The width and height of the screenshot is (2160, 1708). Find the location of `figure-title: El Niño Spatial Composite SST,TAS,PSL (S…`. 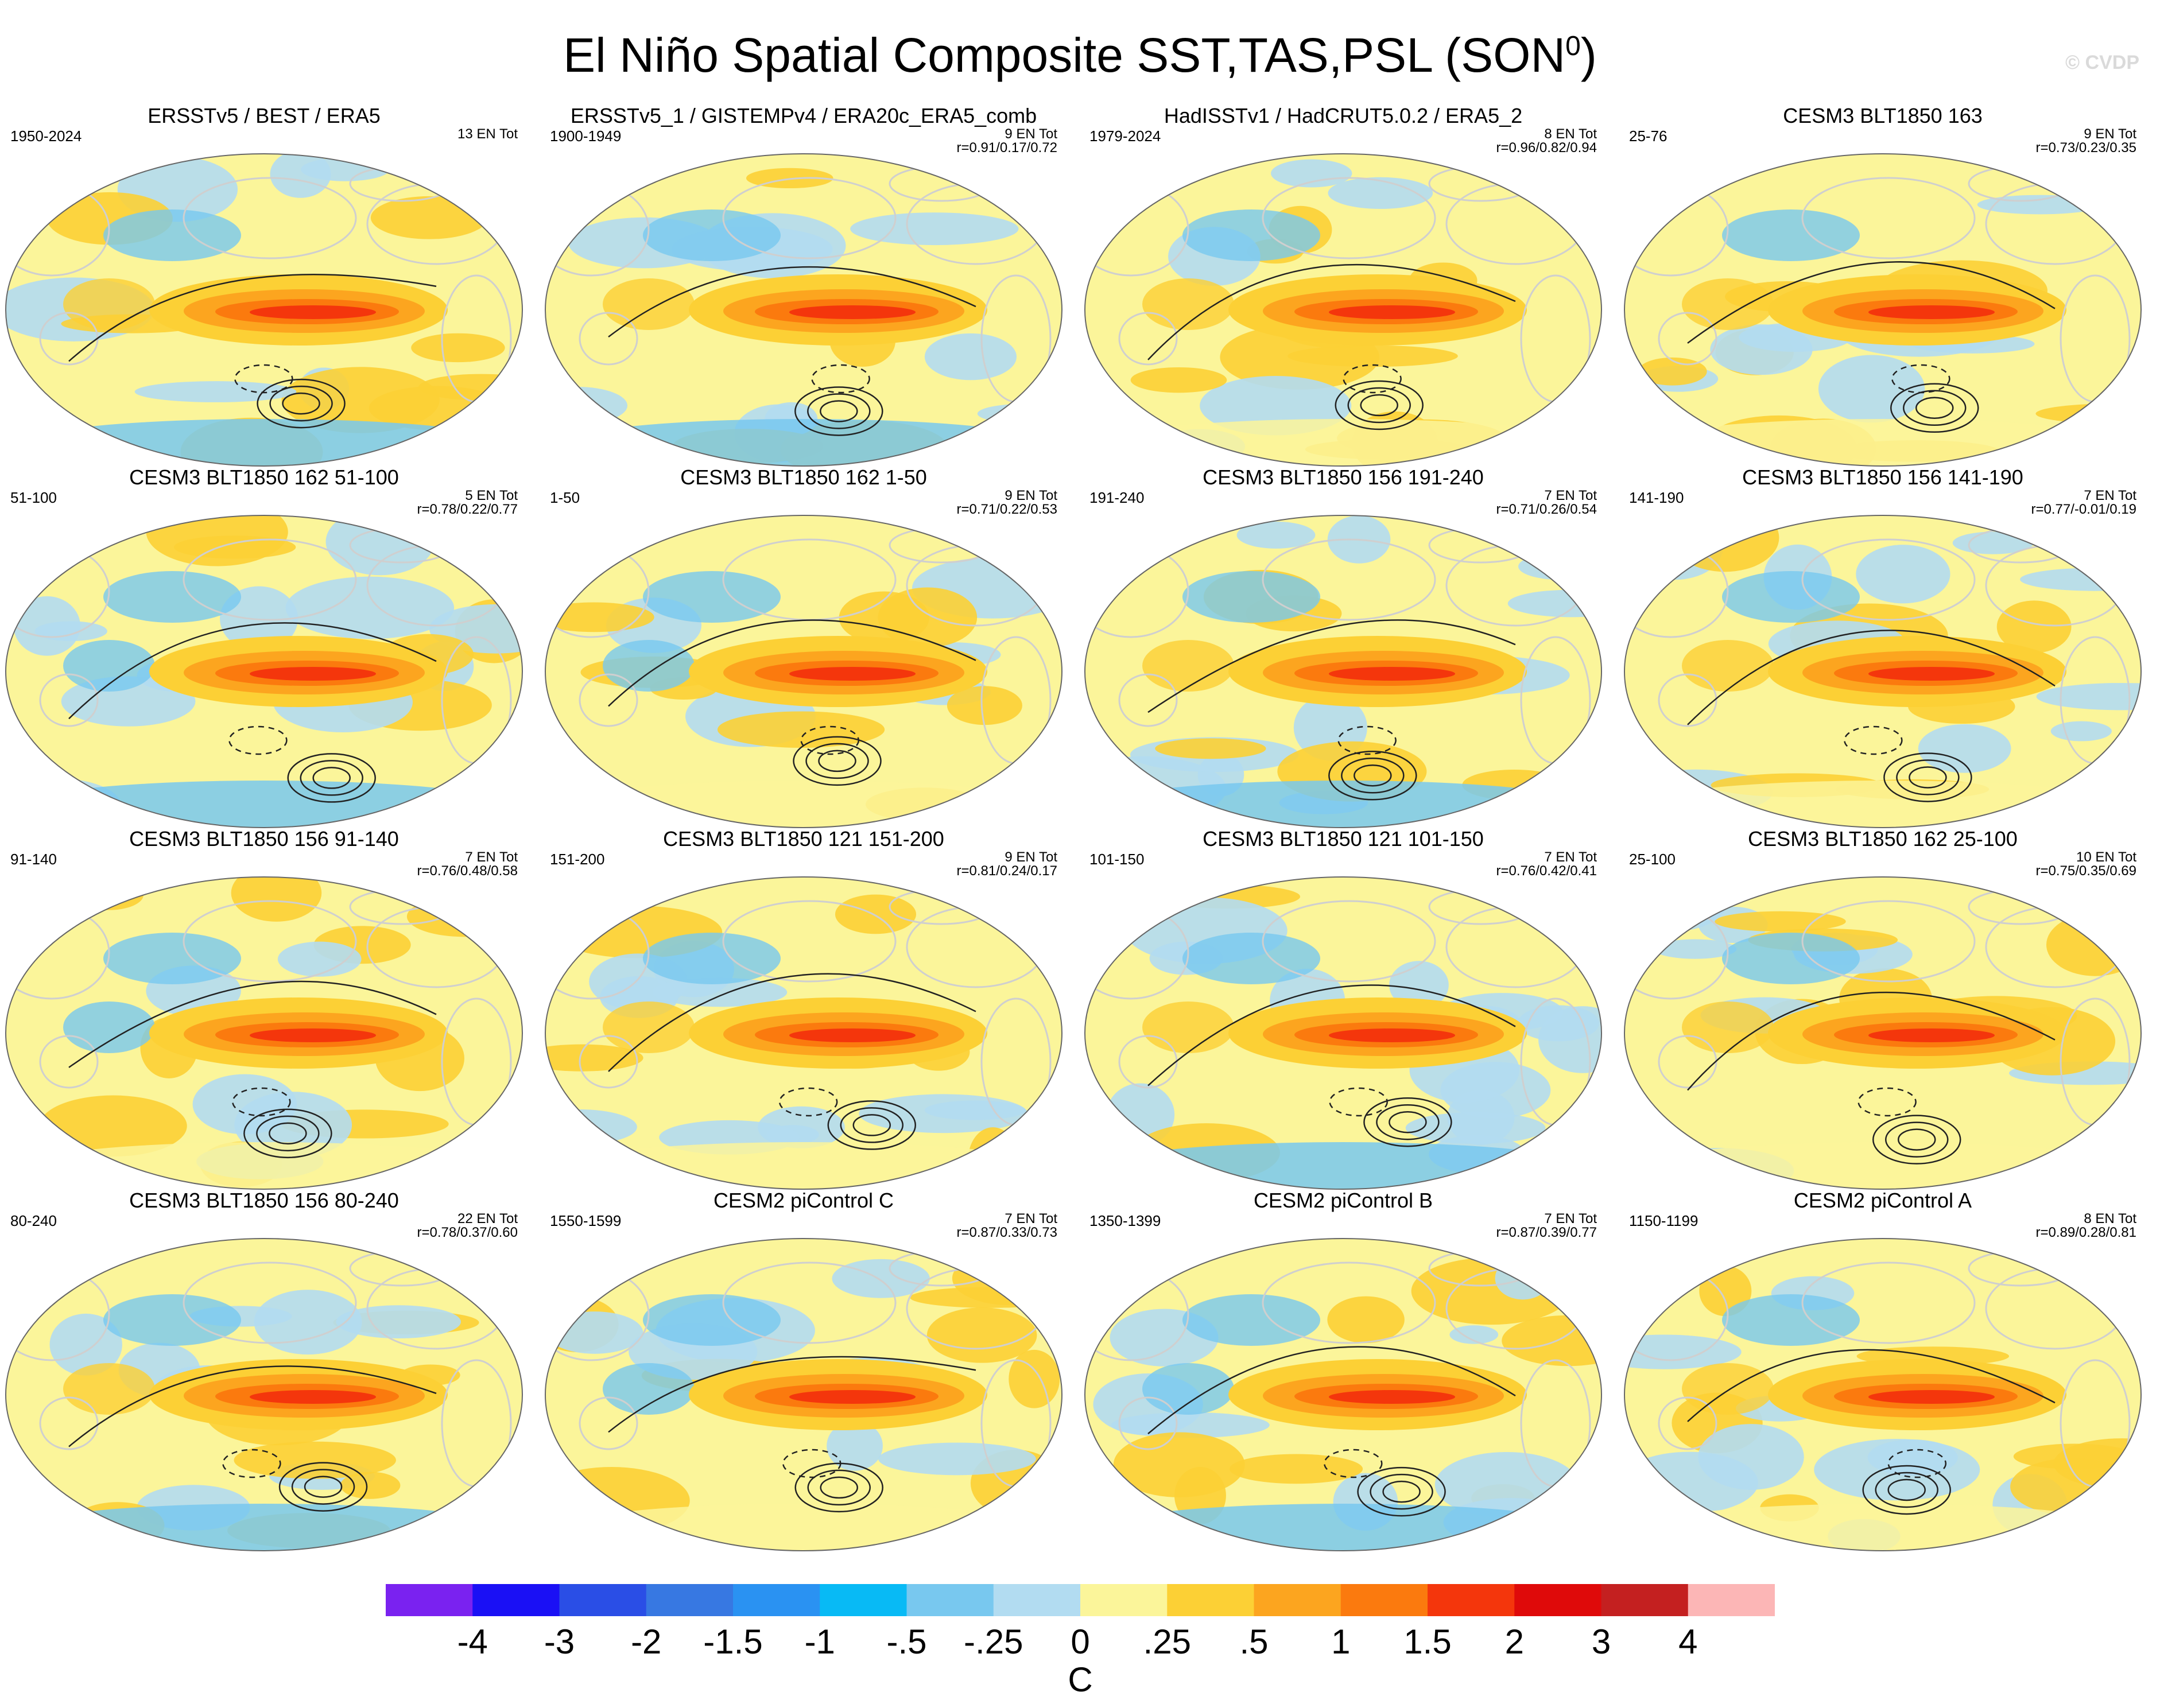

figure-title: El Niño Spatial Composite SST,TAS,PSL (S… is located at coordinates (1080, 51).